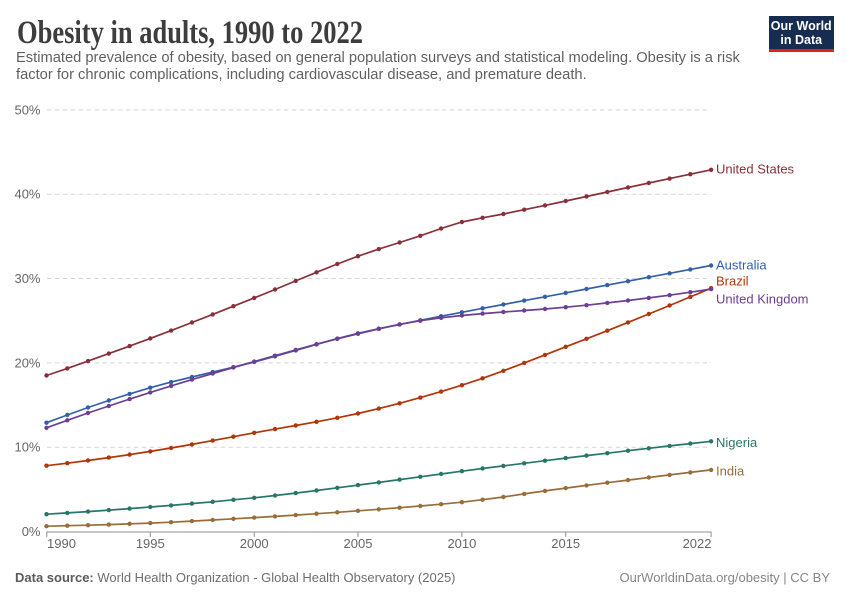 This screenshot has width=850, height=600. Describe the element at coordinates (741, 264) in the screenshot. I see `svg-text: Australia` at that location.